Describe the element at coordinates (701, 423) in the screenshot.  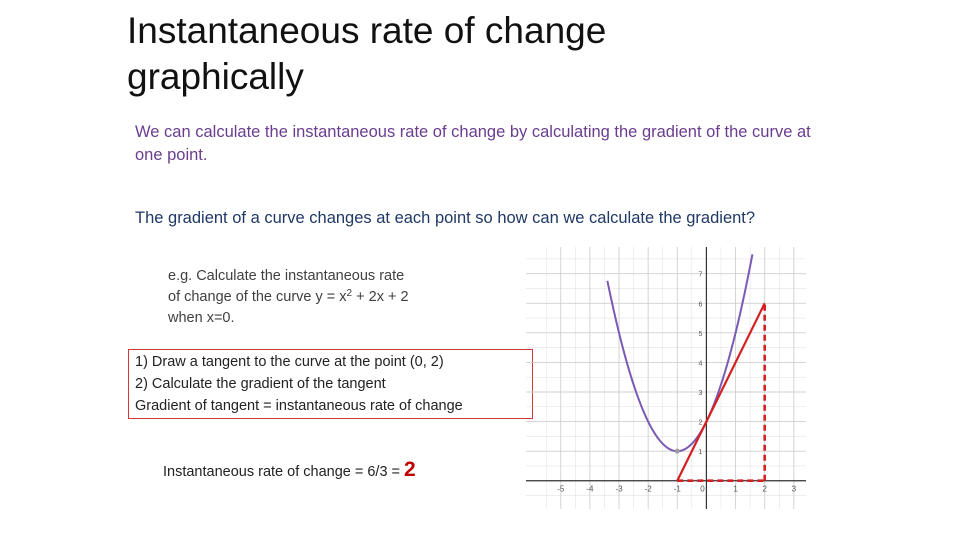
I see `y-tick-label: 2` at that location.